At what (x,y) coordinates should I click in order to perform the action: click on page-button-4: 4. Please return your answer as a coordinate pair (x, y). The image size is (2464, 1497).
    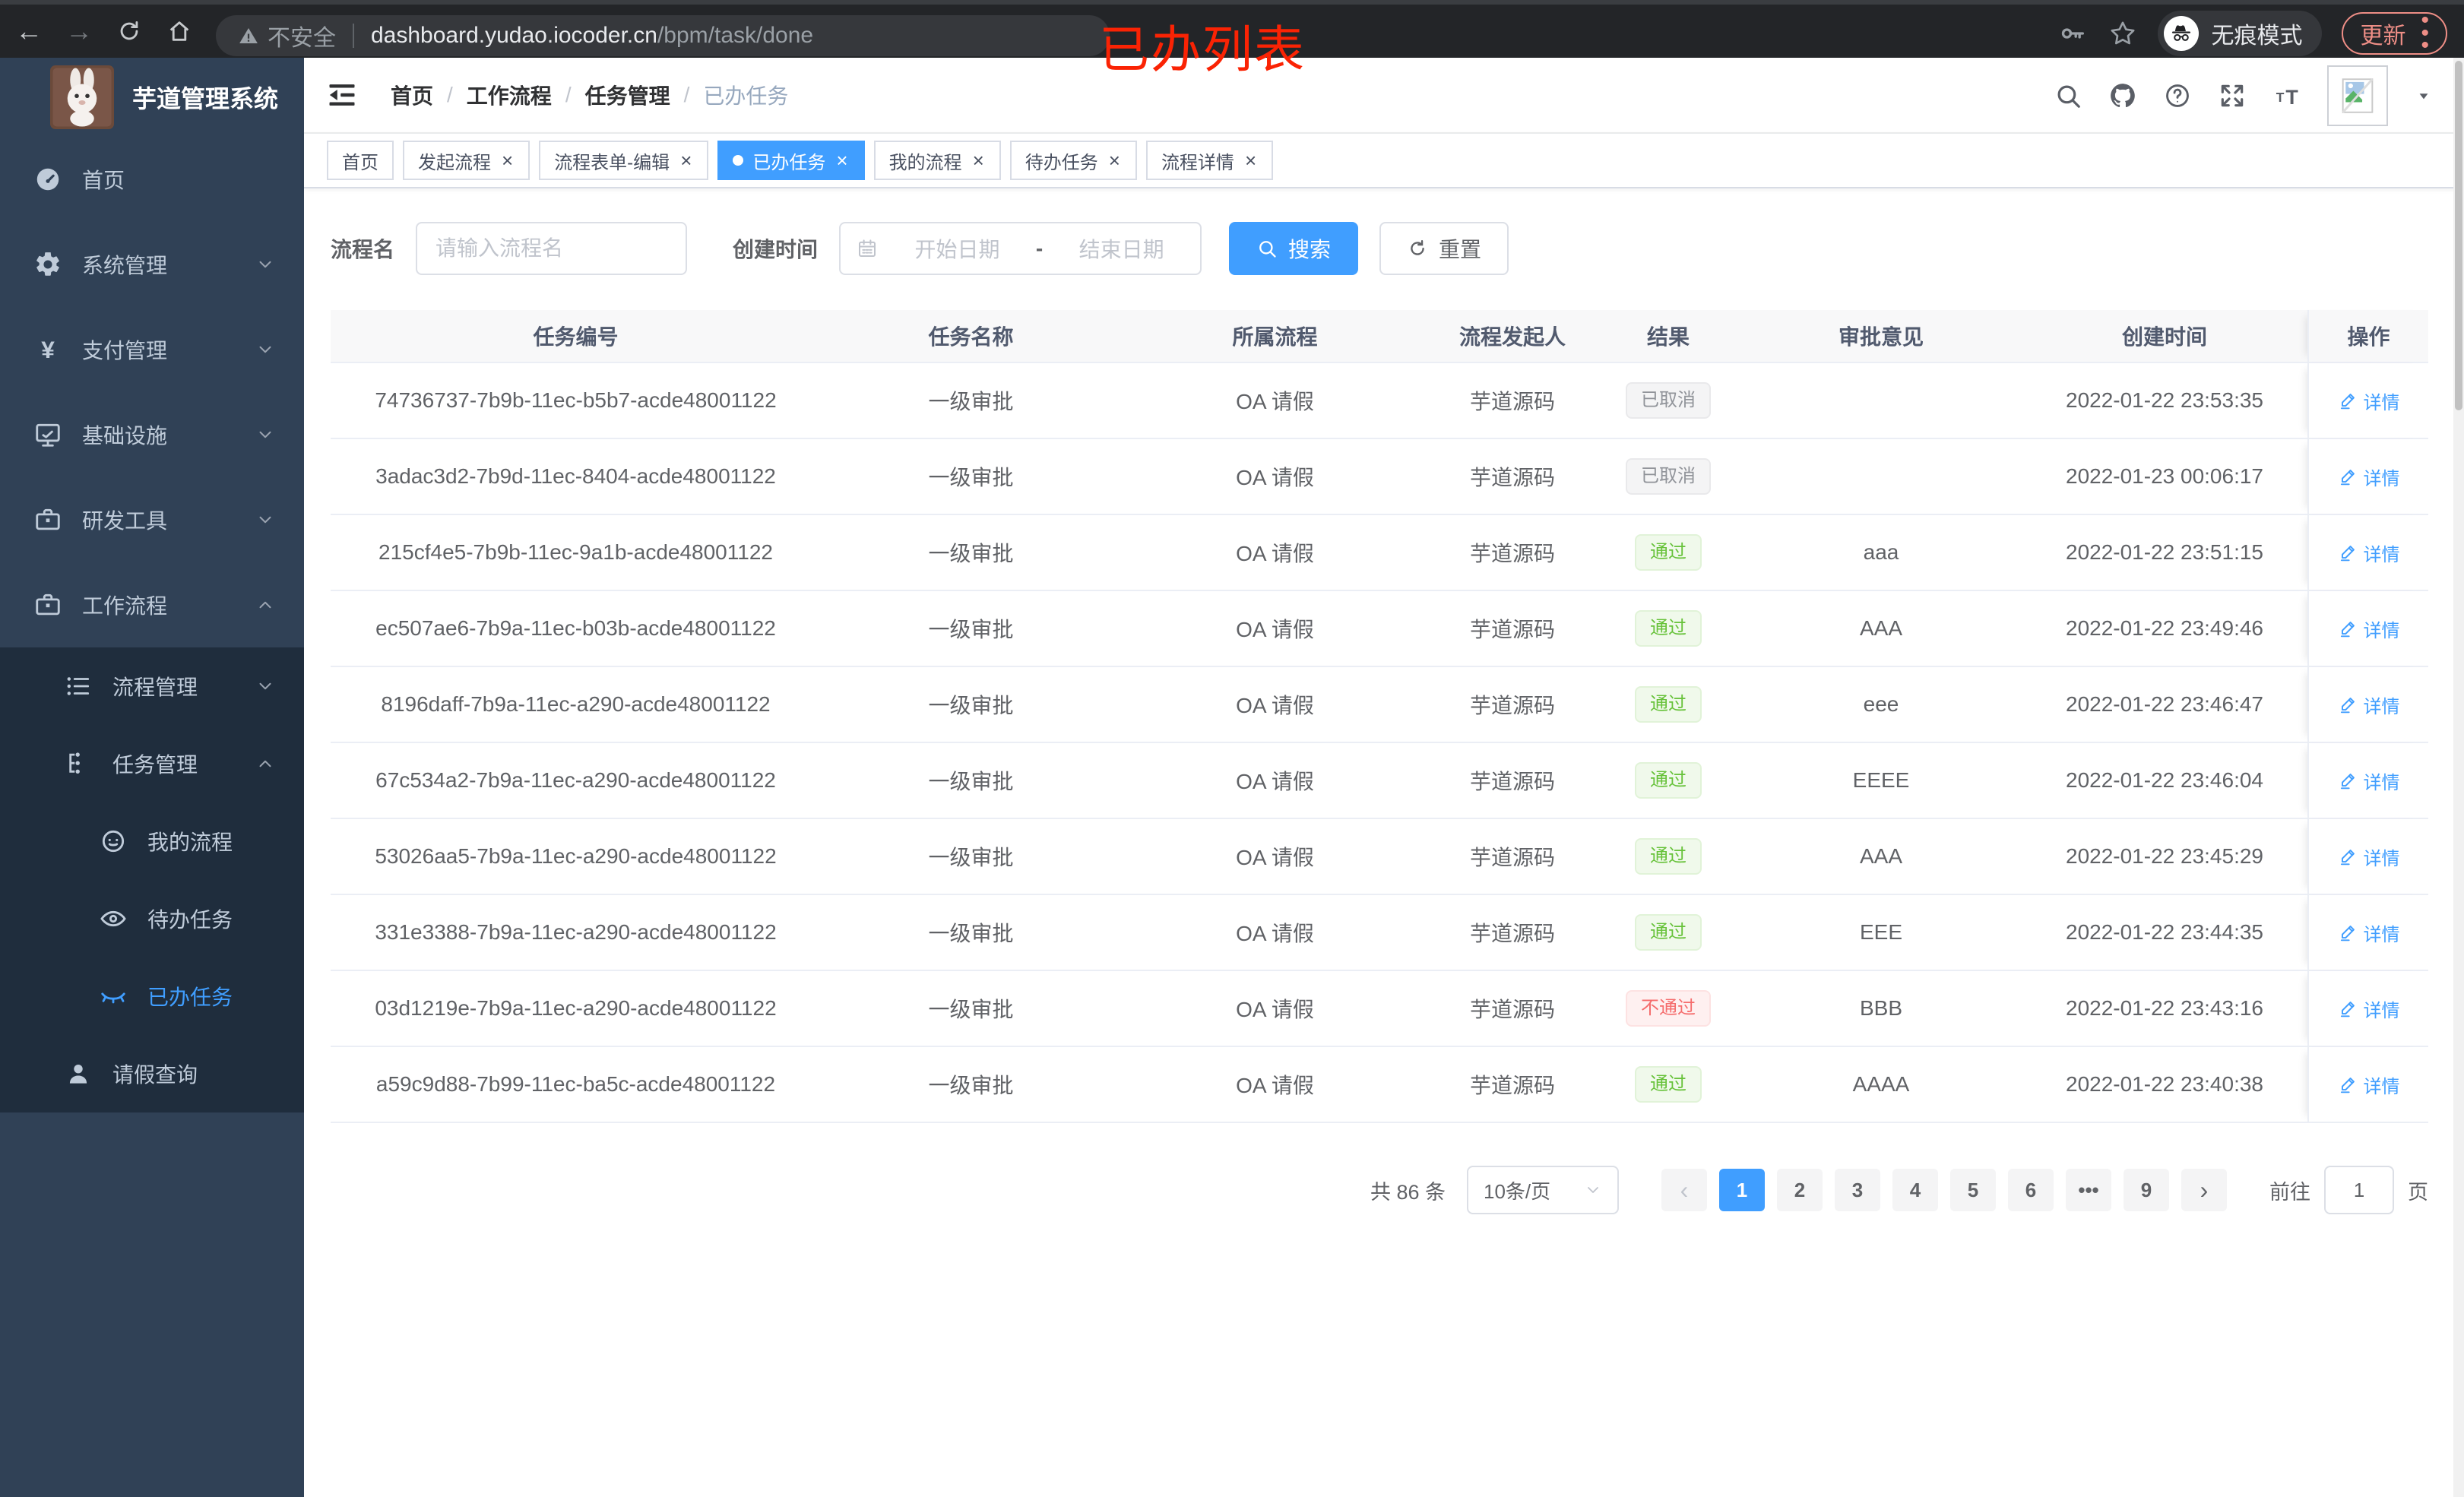
    Looking at the image, I should click on (1915, 1190).